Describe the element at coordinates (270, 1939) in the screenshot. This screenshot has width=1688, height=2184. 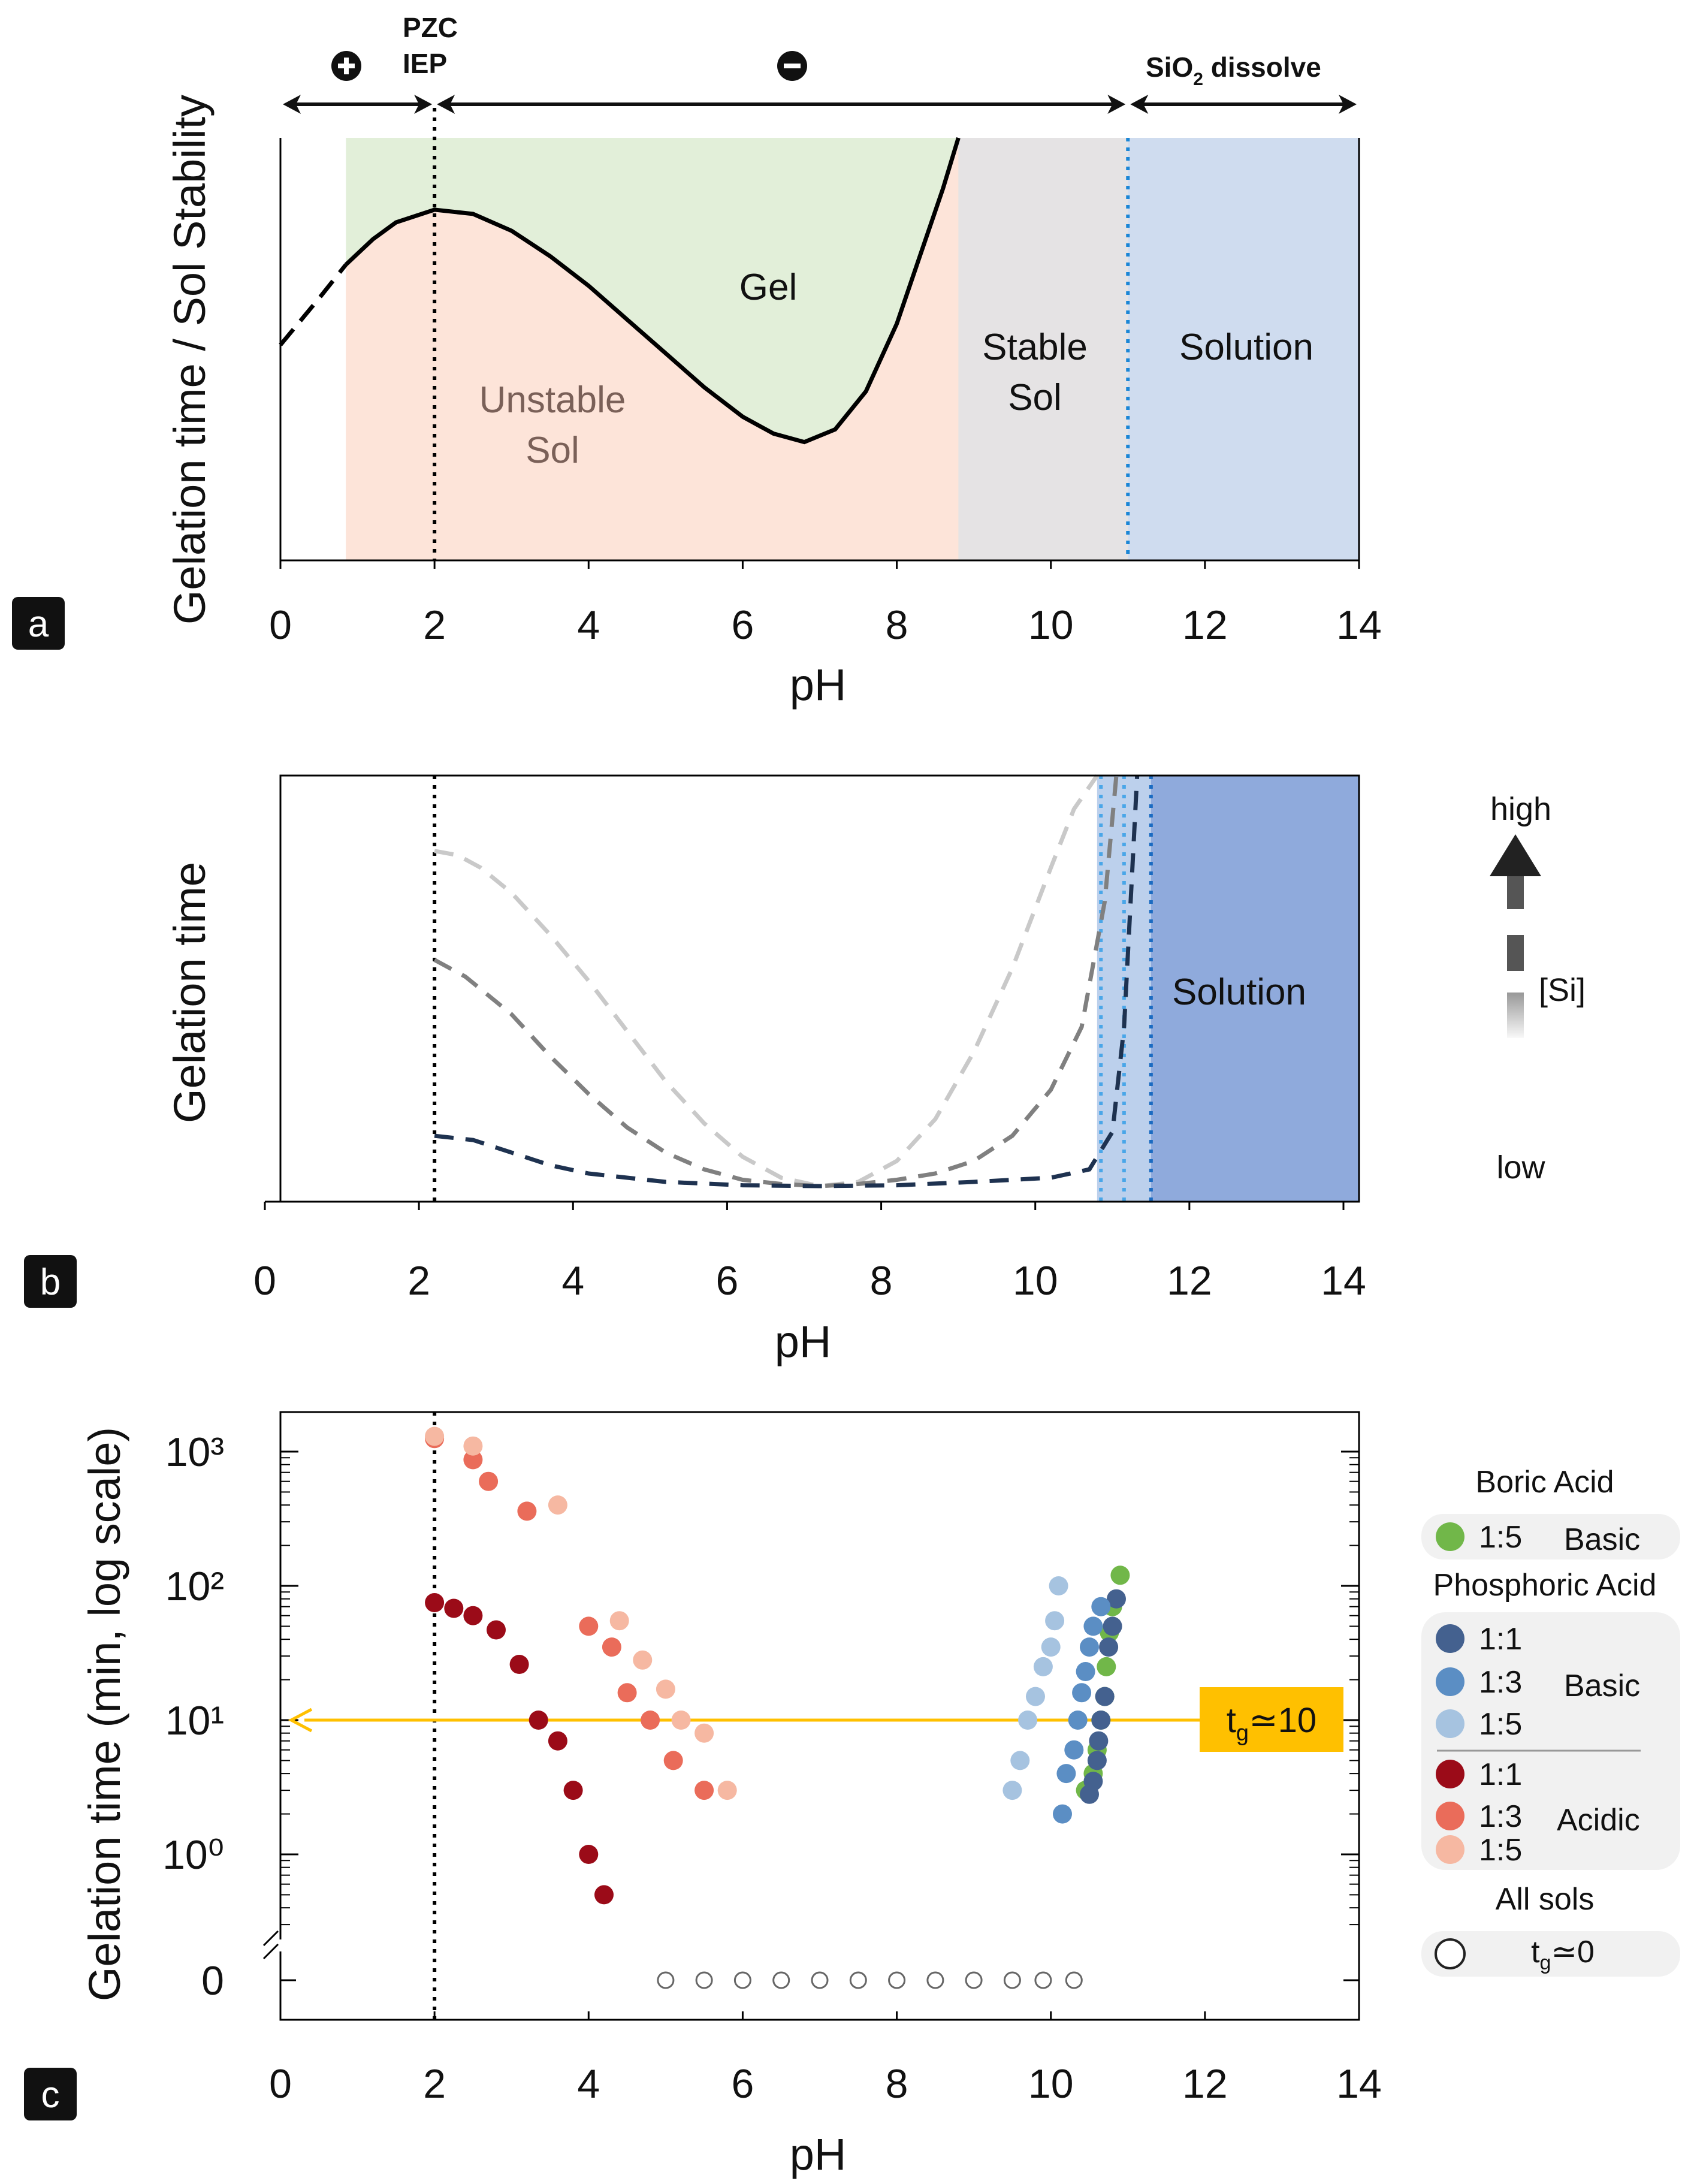
I see `axis-break-mark` at that location.